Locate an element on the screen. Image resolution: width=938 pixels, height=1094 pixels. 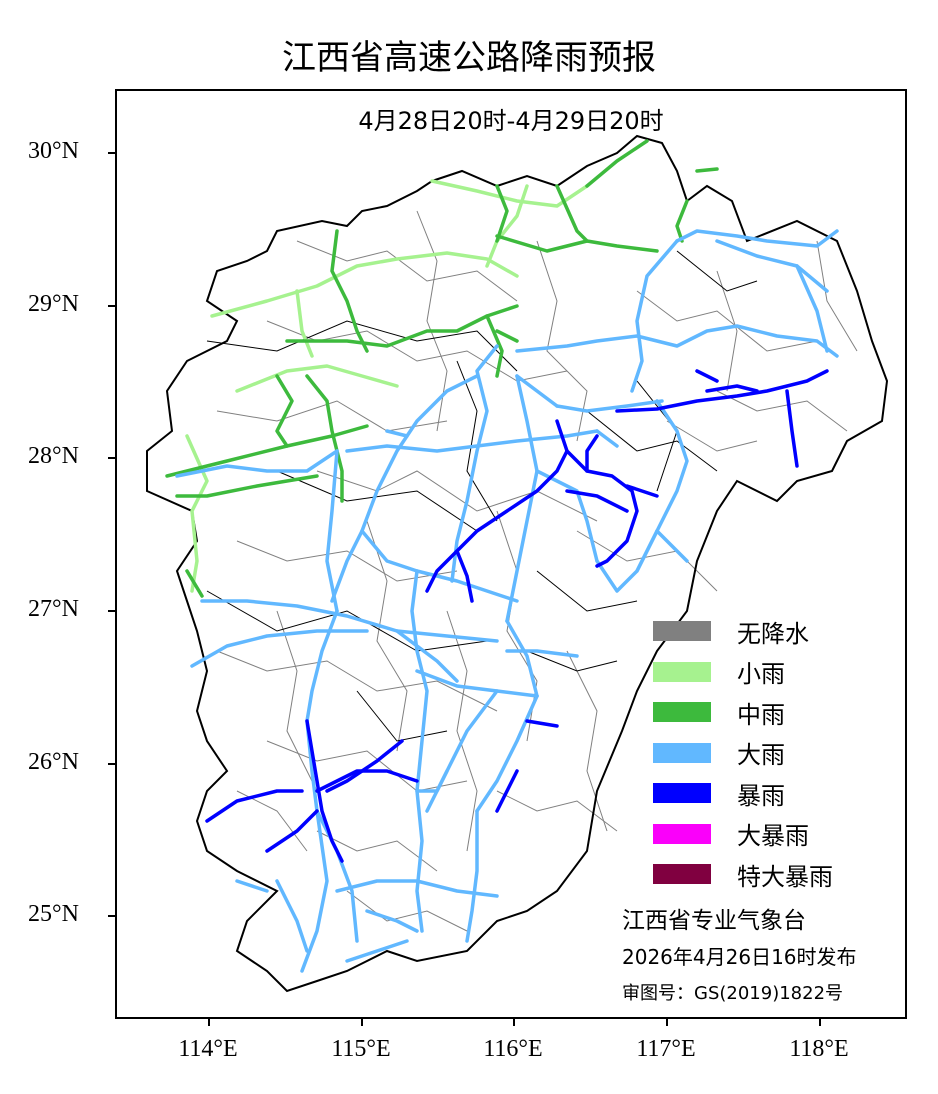
lon-label-116: 116°E is located at coordinates (513, 1049).